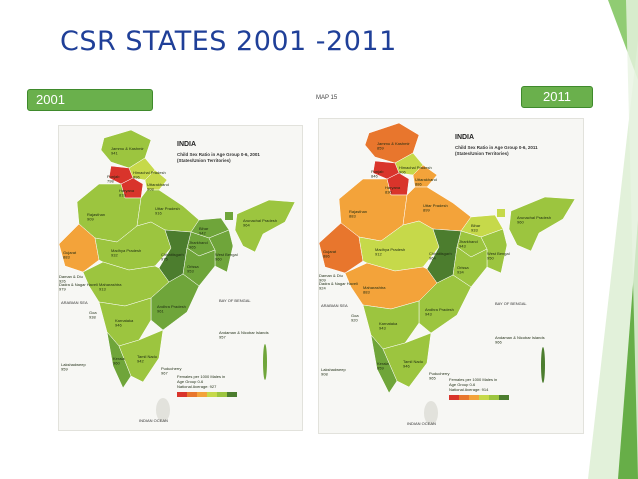  I want to click on srilanka, so click(431, 413).